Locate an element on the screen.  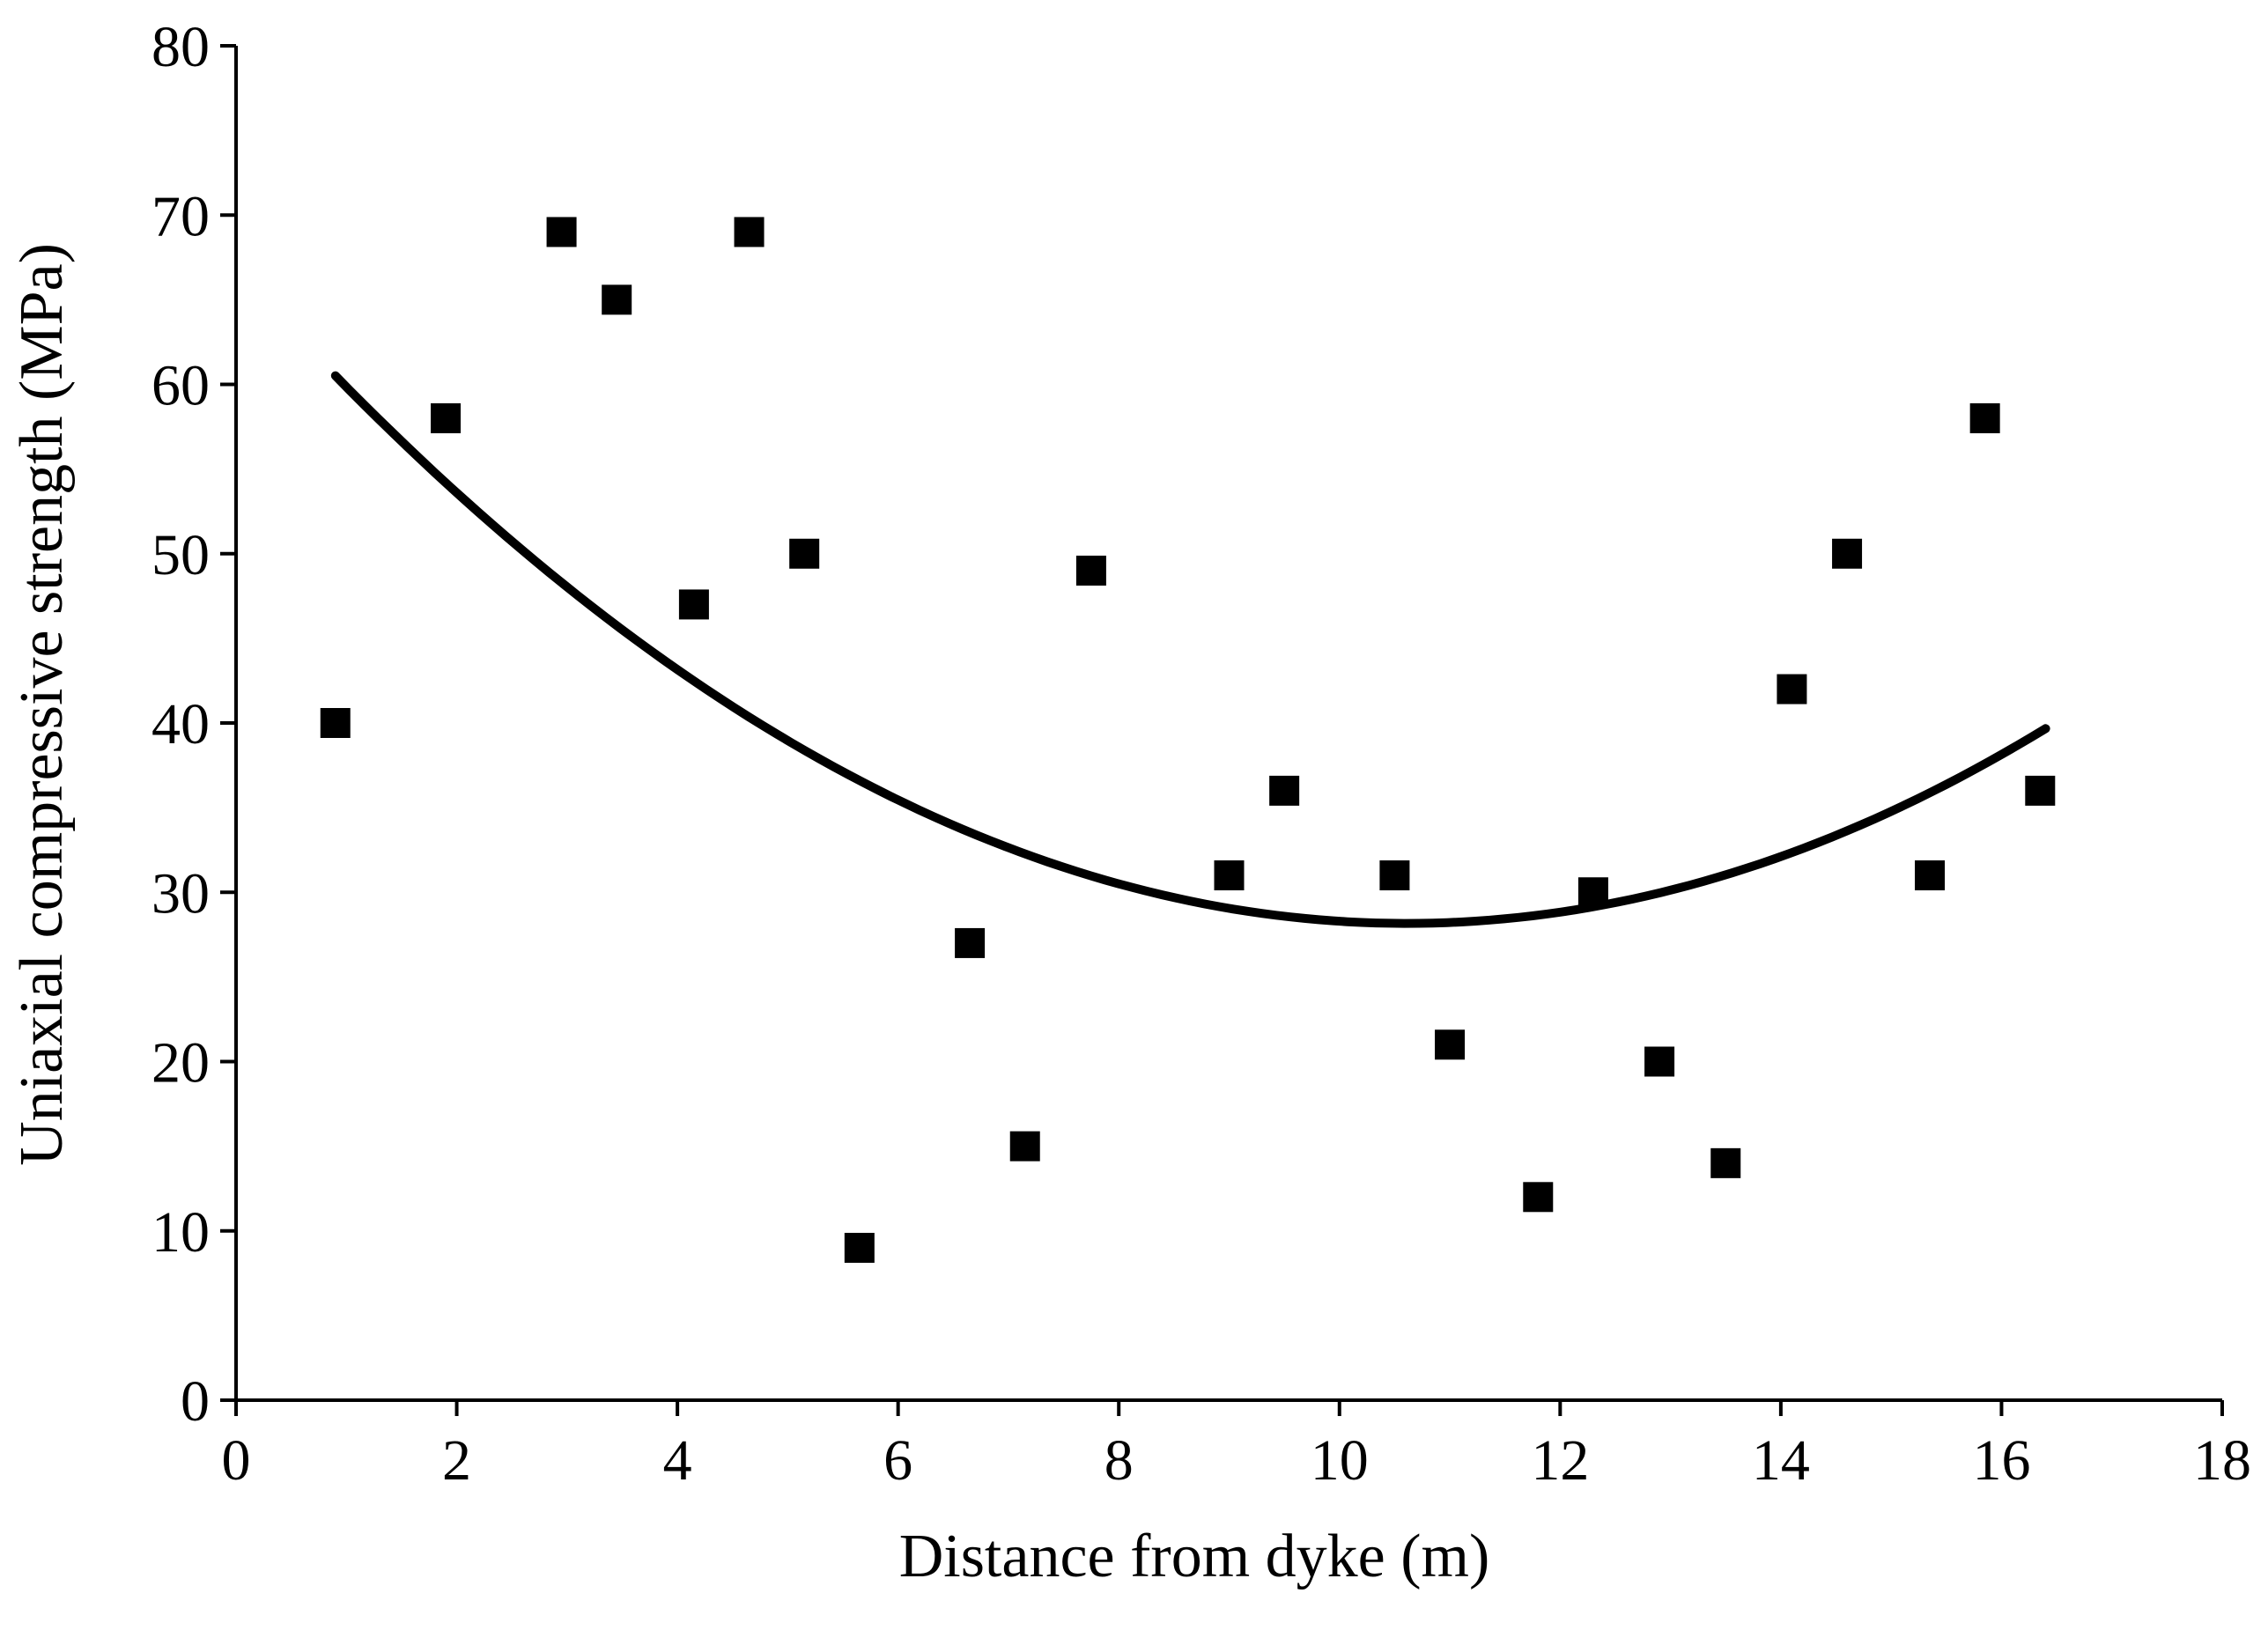
y-tick-label: 40 is located at coordinates (181, 724).